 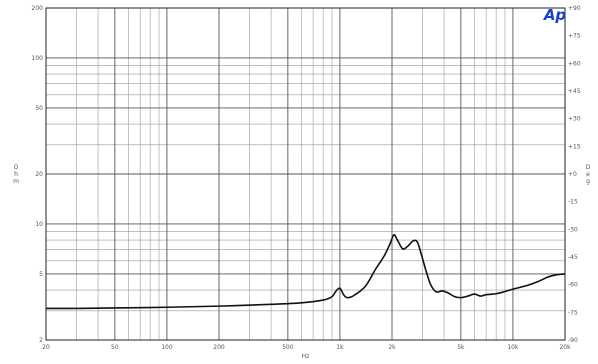 What do you see at coordinates (39, 224) in the screenshot?
I see `y-left-tick-label: 10` at bounding box center [39, 224].